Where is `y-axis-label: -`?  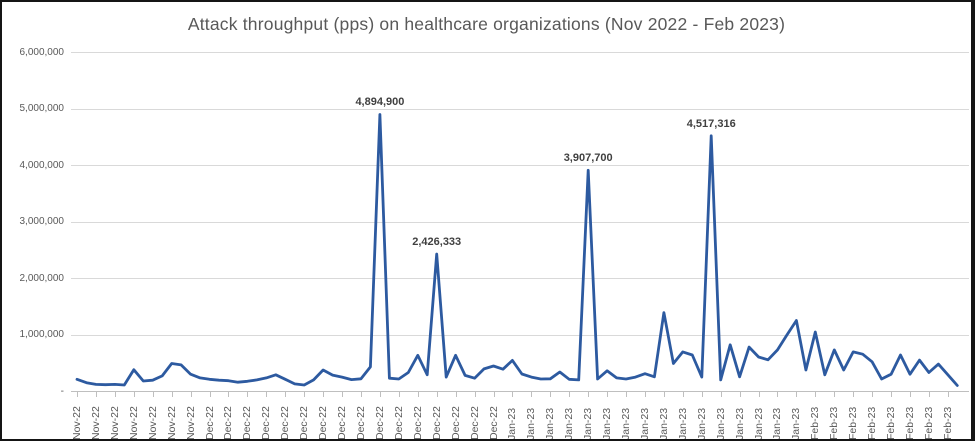 y-axis-label: - is located at coordinates (62, 391).